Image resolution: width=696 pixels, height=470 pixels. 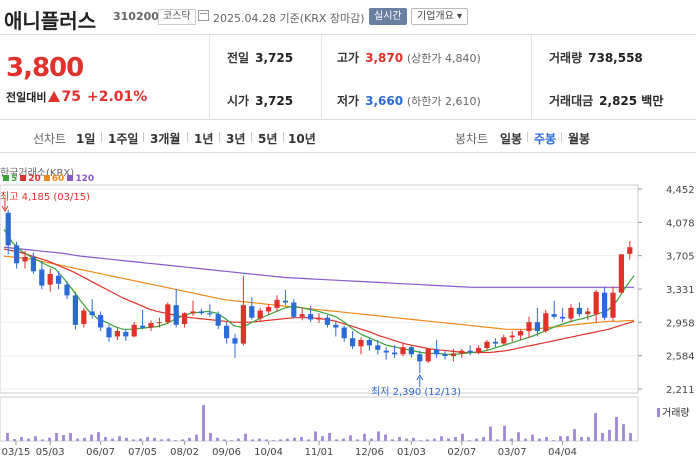 What do you see at coordinates (613, 78) in the screenshot?
I see `quote-col-3: 거래량 738,558 거래대금 2,825 백만` at bounding box center [613, 78].